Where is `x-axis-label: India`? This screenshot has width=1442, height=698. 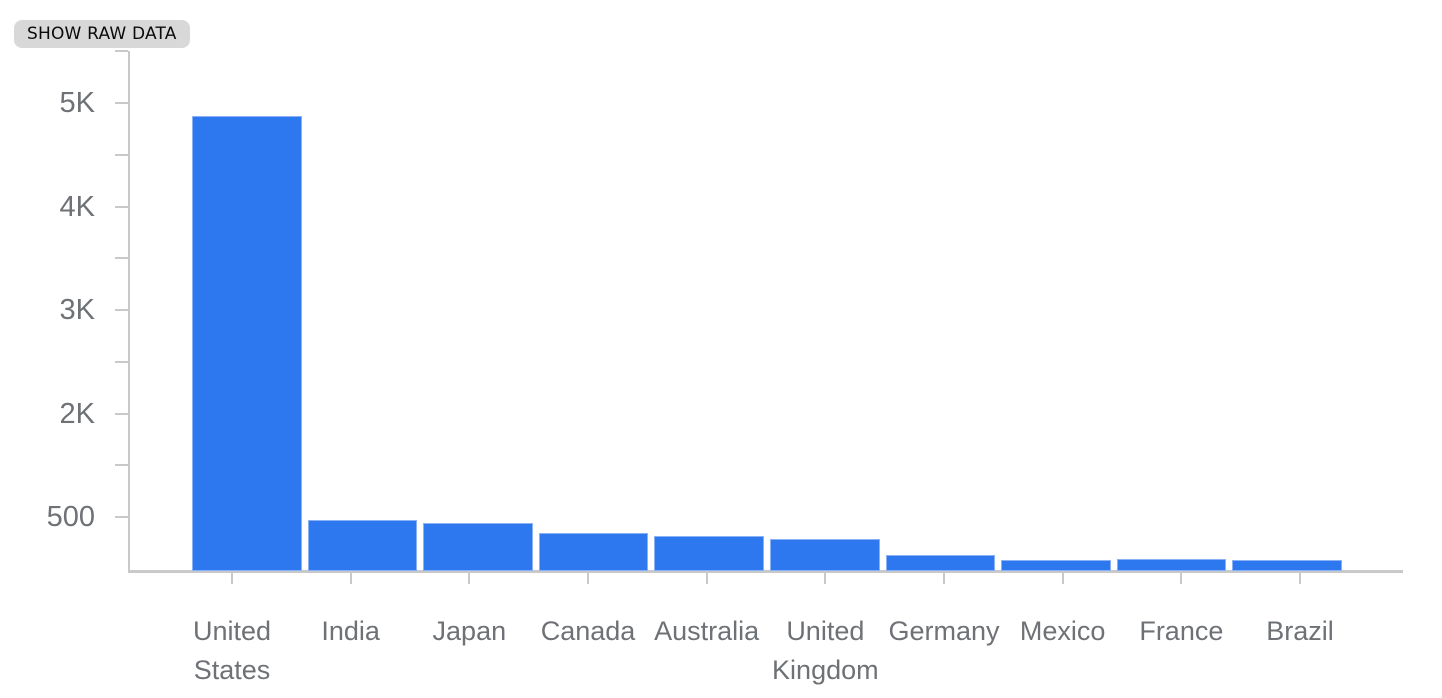 x-axis-label: India is located at coordinates (350, 631).